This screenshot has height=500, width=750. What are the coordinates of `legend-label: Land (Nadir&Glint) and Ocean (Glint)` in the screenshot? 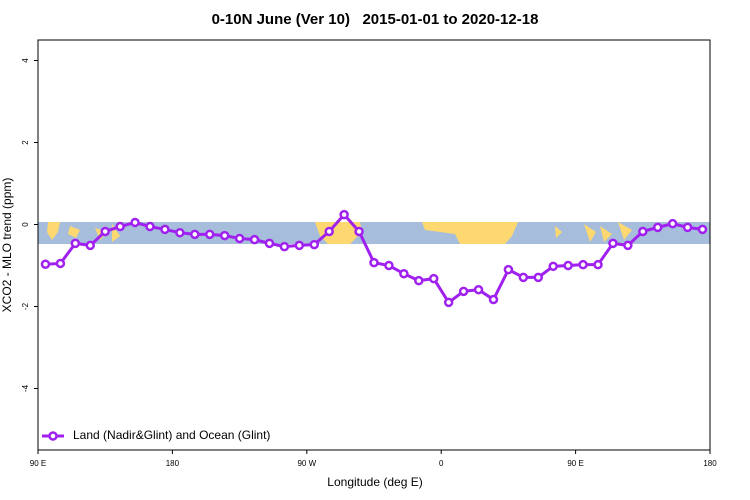 It's located at (171, 435).